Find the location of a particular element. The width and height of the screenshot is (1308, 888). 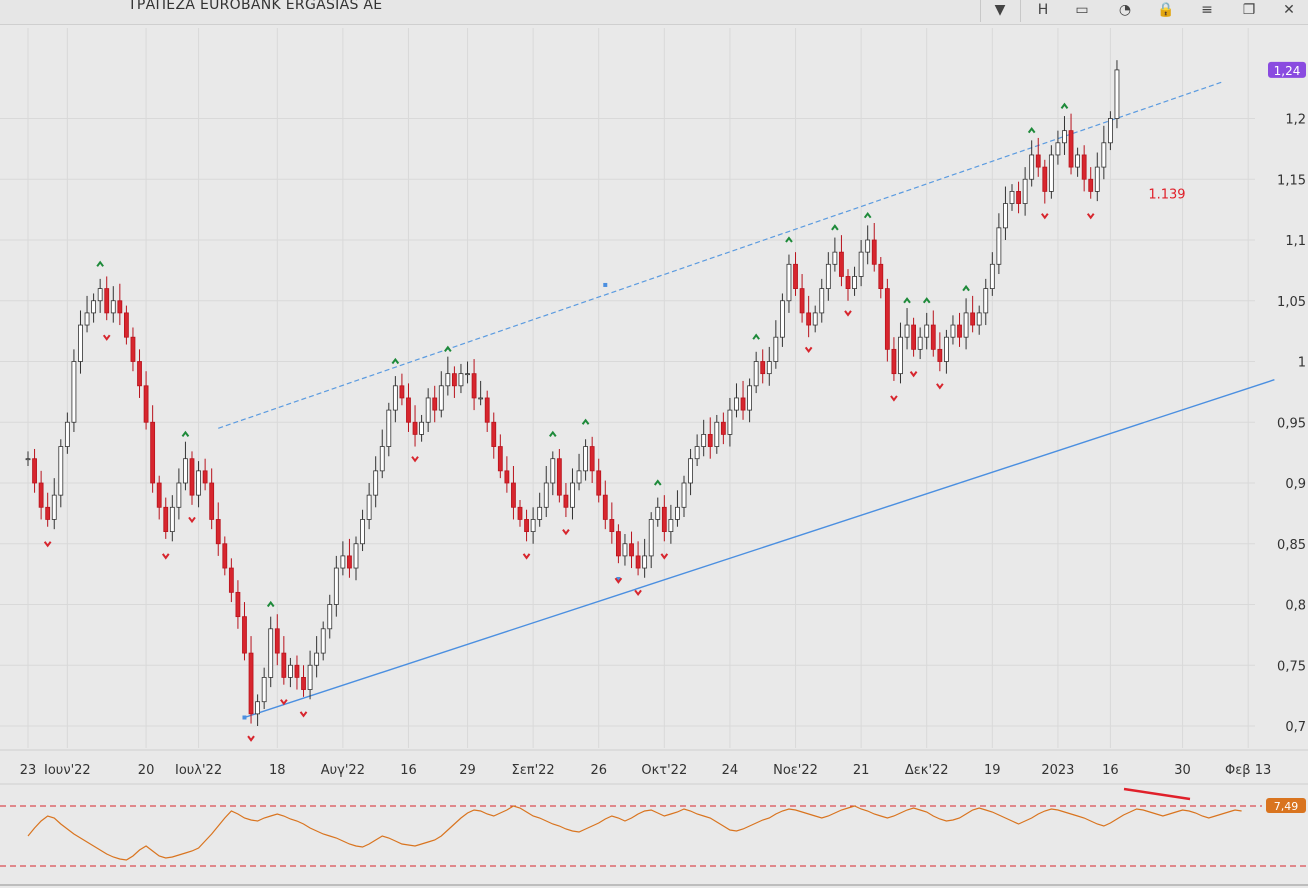

price-tick-label: 0,7 is located at coordinates (1295, 727).